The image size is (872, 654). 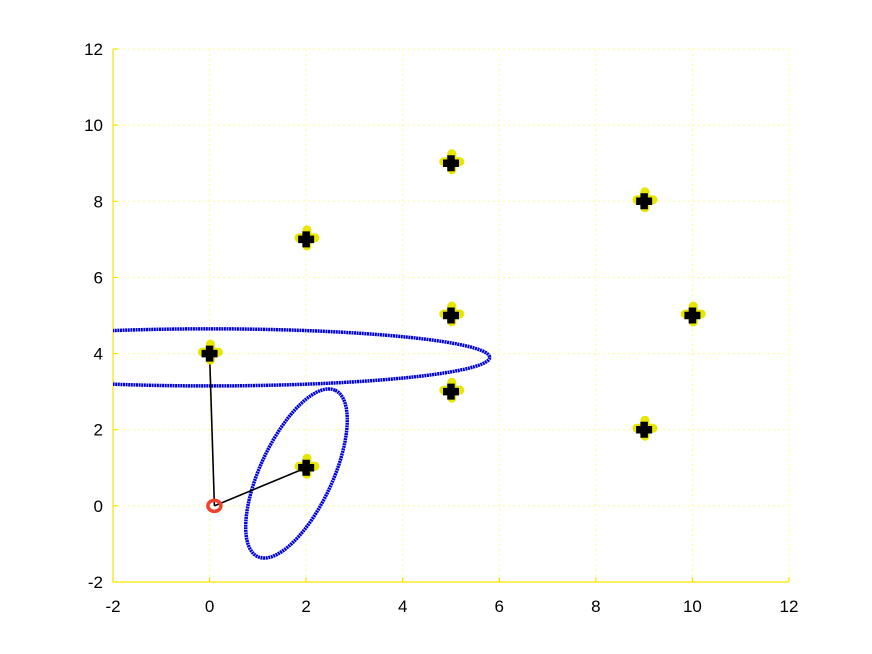 What do you see at coordinates (692, 606) in the screenshot?
I see `x-tick-label-6: 10` at bounding box center [692, 606].